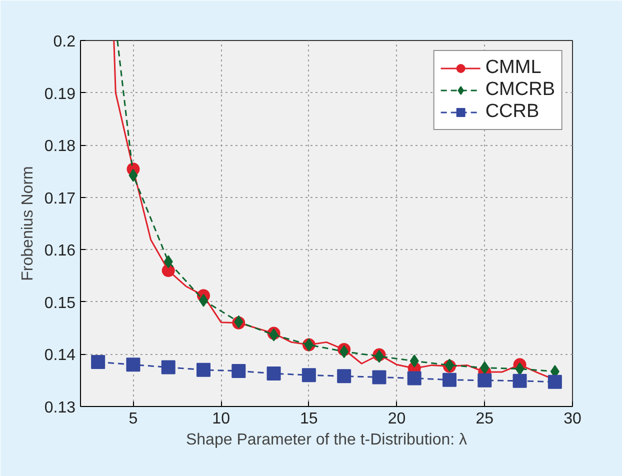  What do you see at coordinates (60, 303) in the screenshot?
I see `y-tick-label: 0.15` at bounding box center [60, 303].